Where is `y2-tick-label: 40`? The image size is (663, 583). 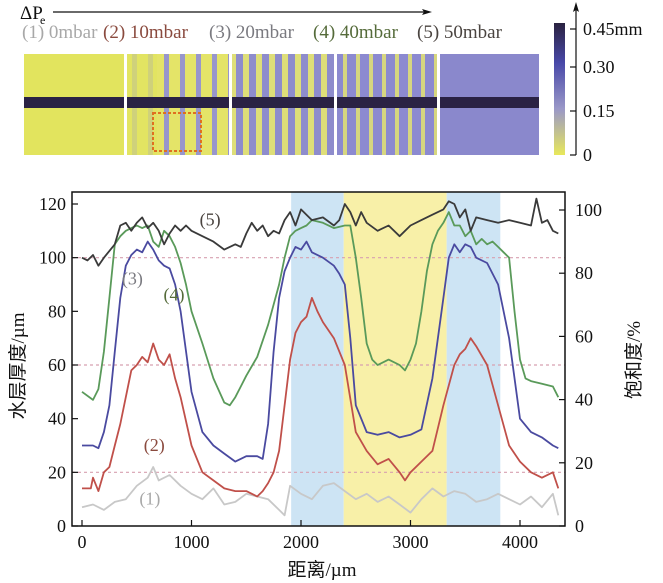
y2-tick-label: 40 is located at coordinates (584, 400).